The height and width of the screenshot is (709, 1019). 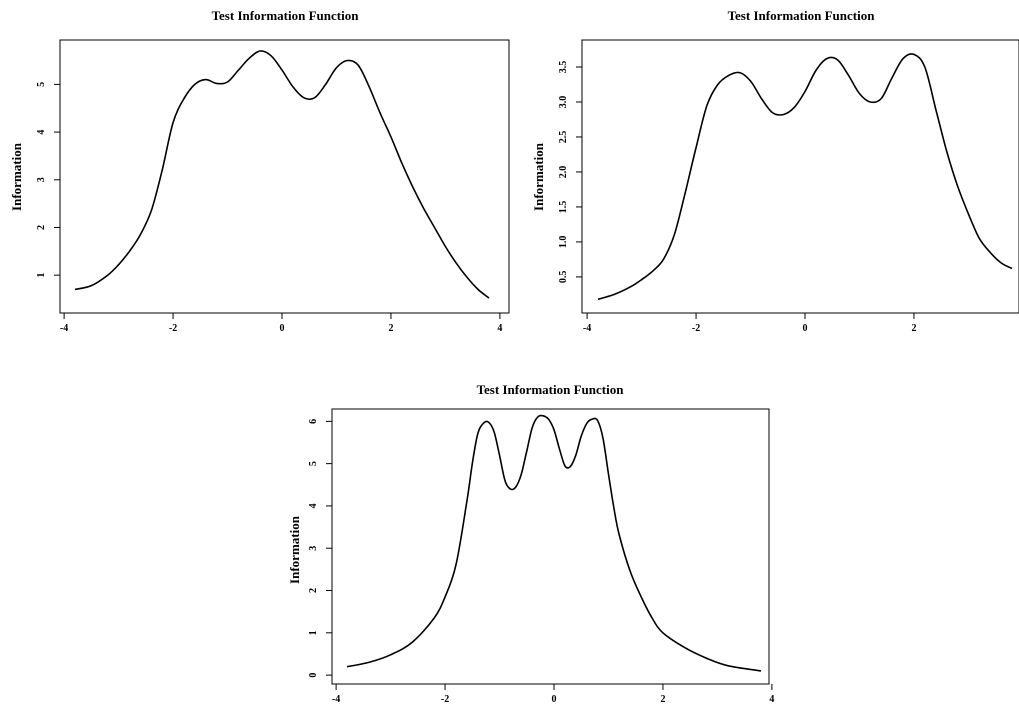 What do you see at coordinates (313, 675) in the screenshot?
I see `y-tick-label: 0` at bounding box center [313, 675].